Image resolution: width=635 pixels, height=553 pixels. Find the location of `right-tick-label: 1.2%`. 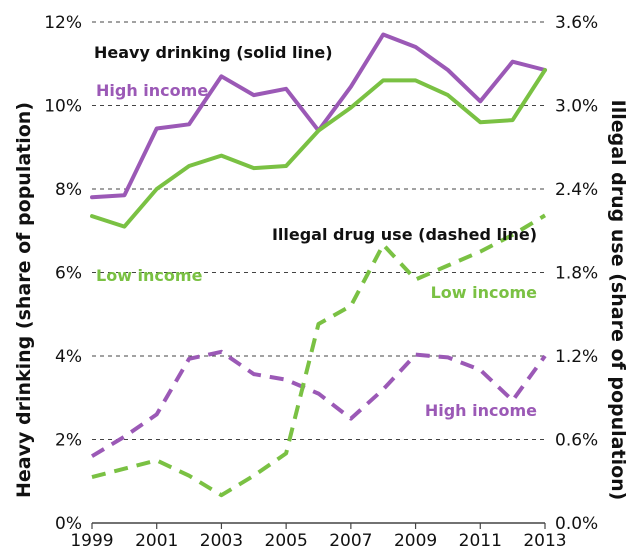

right-tick-label: 1.2% is located at coordinates (576, 357).